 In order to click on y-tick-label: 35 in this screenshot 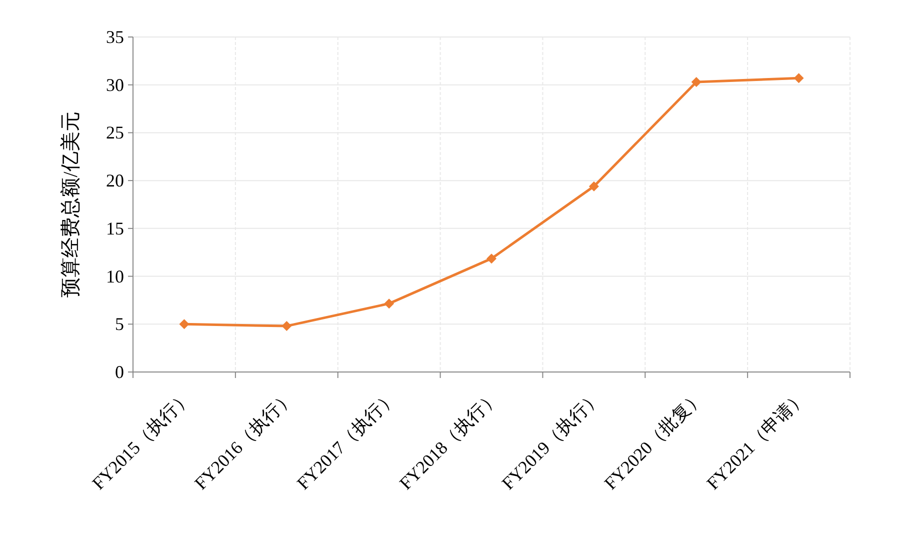, I will do `click(115, 37)`.